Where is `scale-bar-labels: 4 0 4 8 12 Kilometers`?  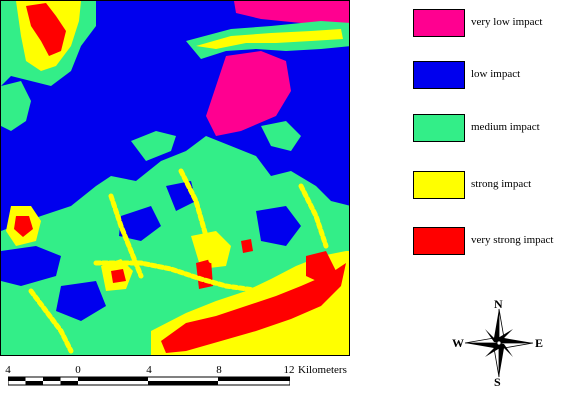 scale-bar-labels: 4 0 4 8 12 Kilometers is located at coordinates (291, 375).